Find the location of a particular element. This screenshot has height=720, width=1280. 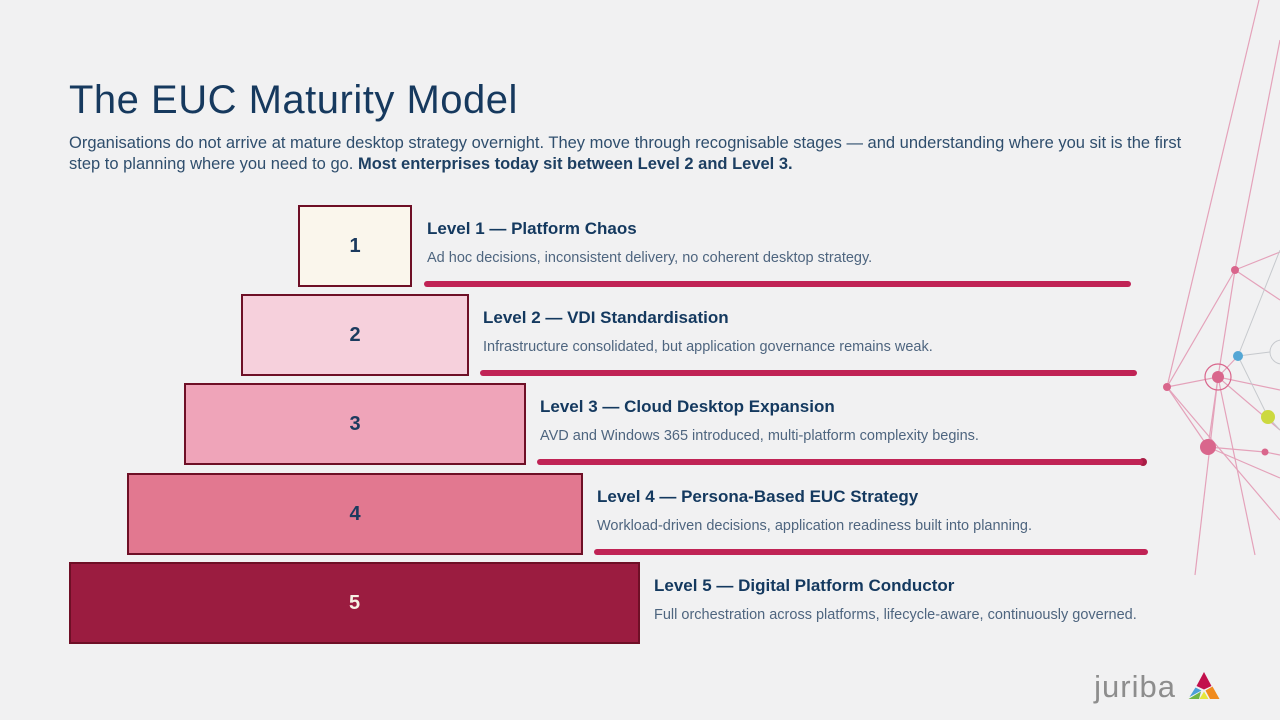

juriba-logo-text: juriba is located at coordinates (1135, 686).